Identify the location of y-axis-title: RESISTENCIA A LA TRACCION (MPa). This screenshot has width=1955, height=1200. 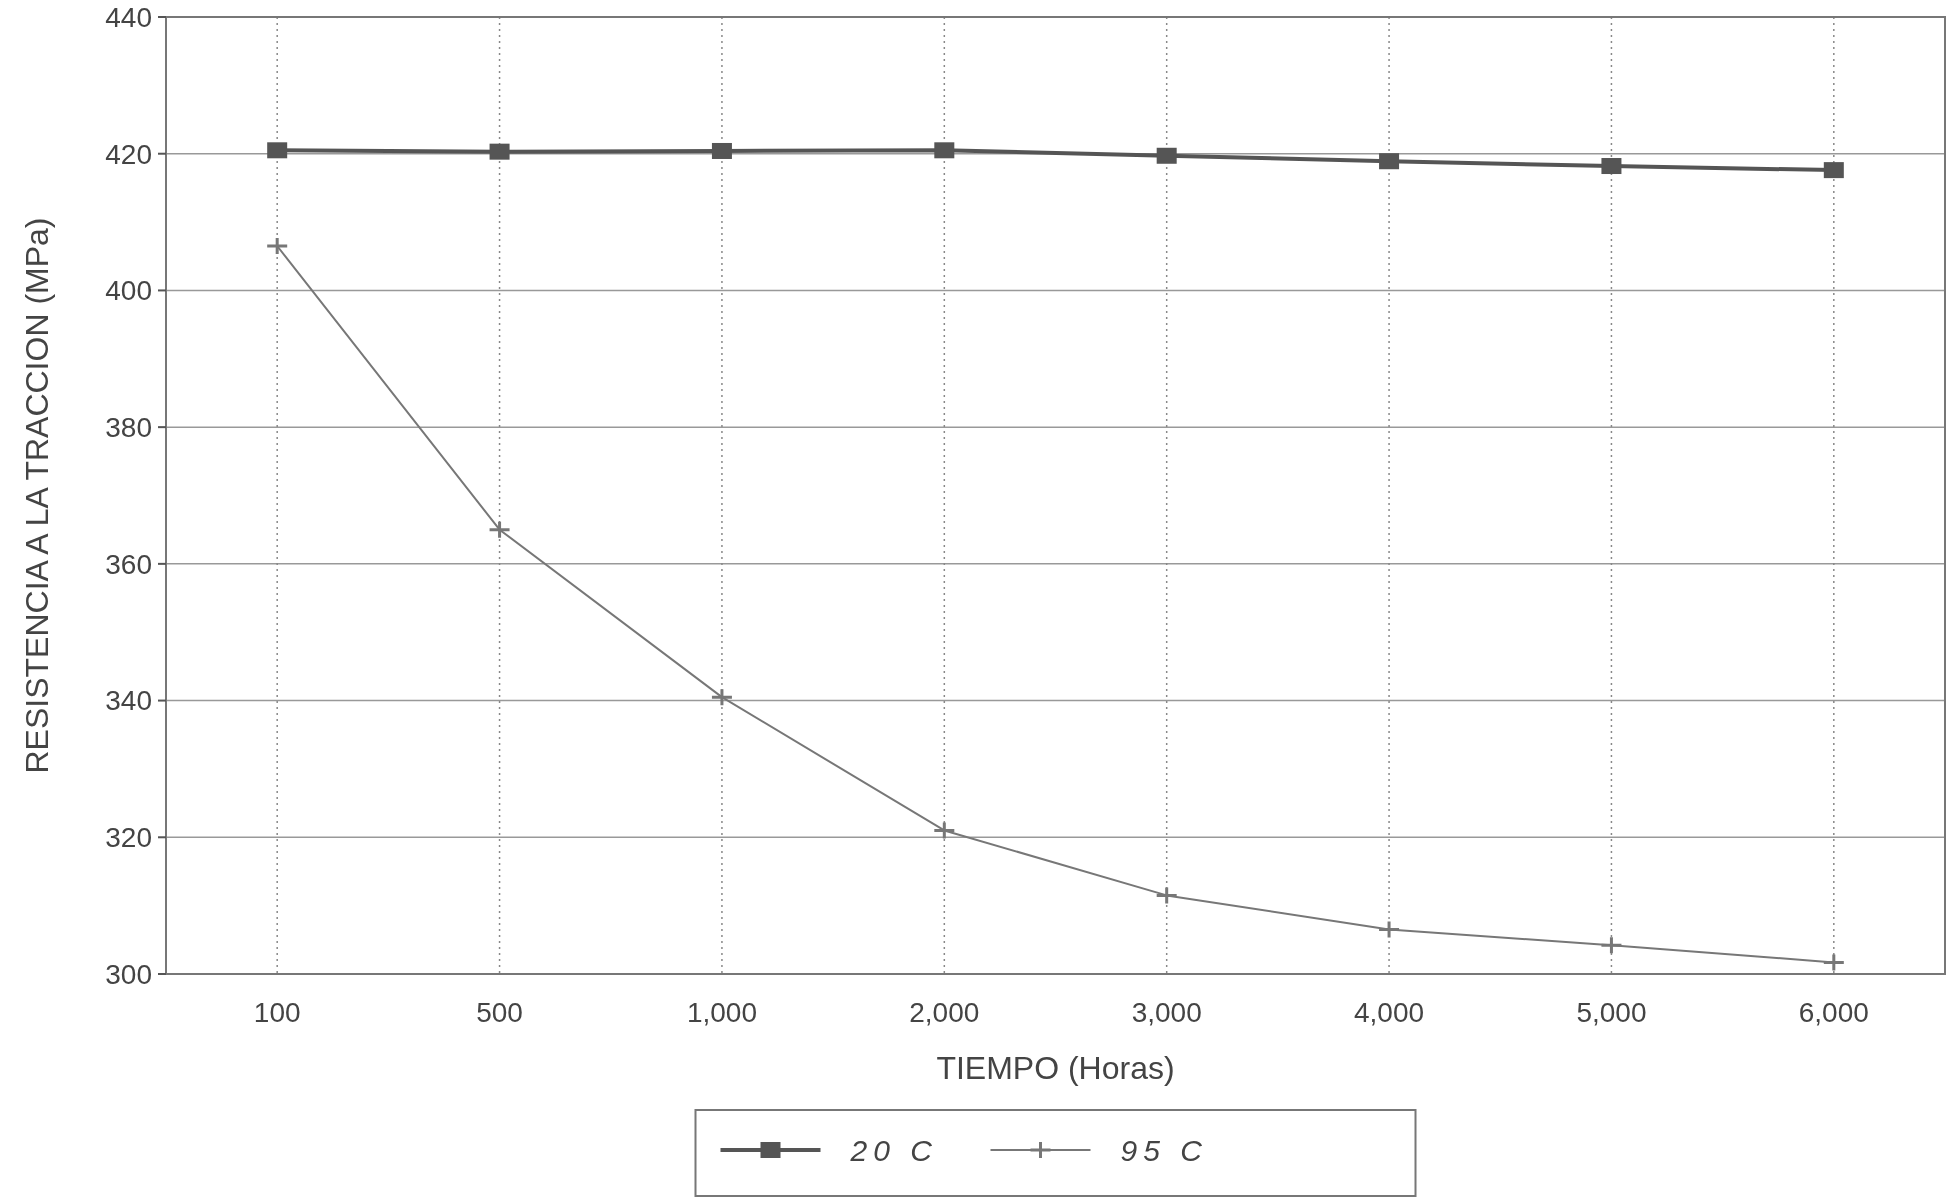
(37, 495).